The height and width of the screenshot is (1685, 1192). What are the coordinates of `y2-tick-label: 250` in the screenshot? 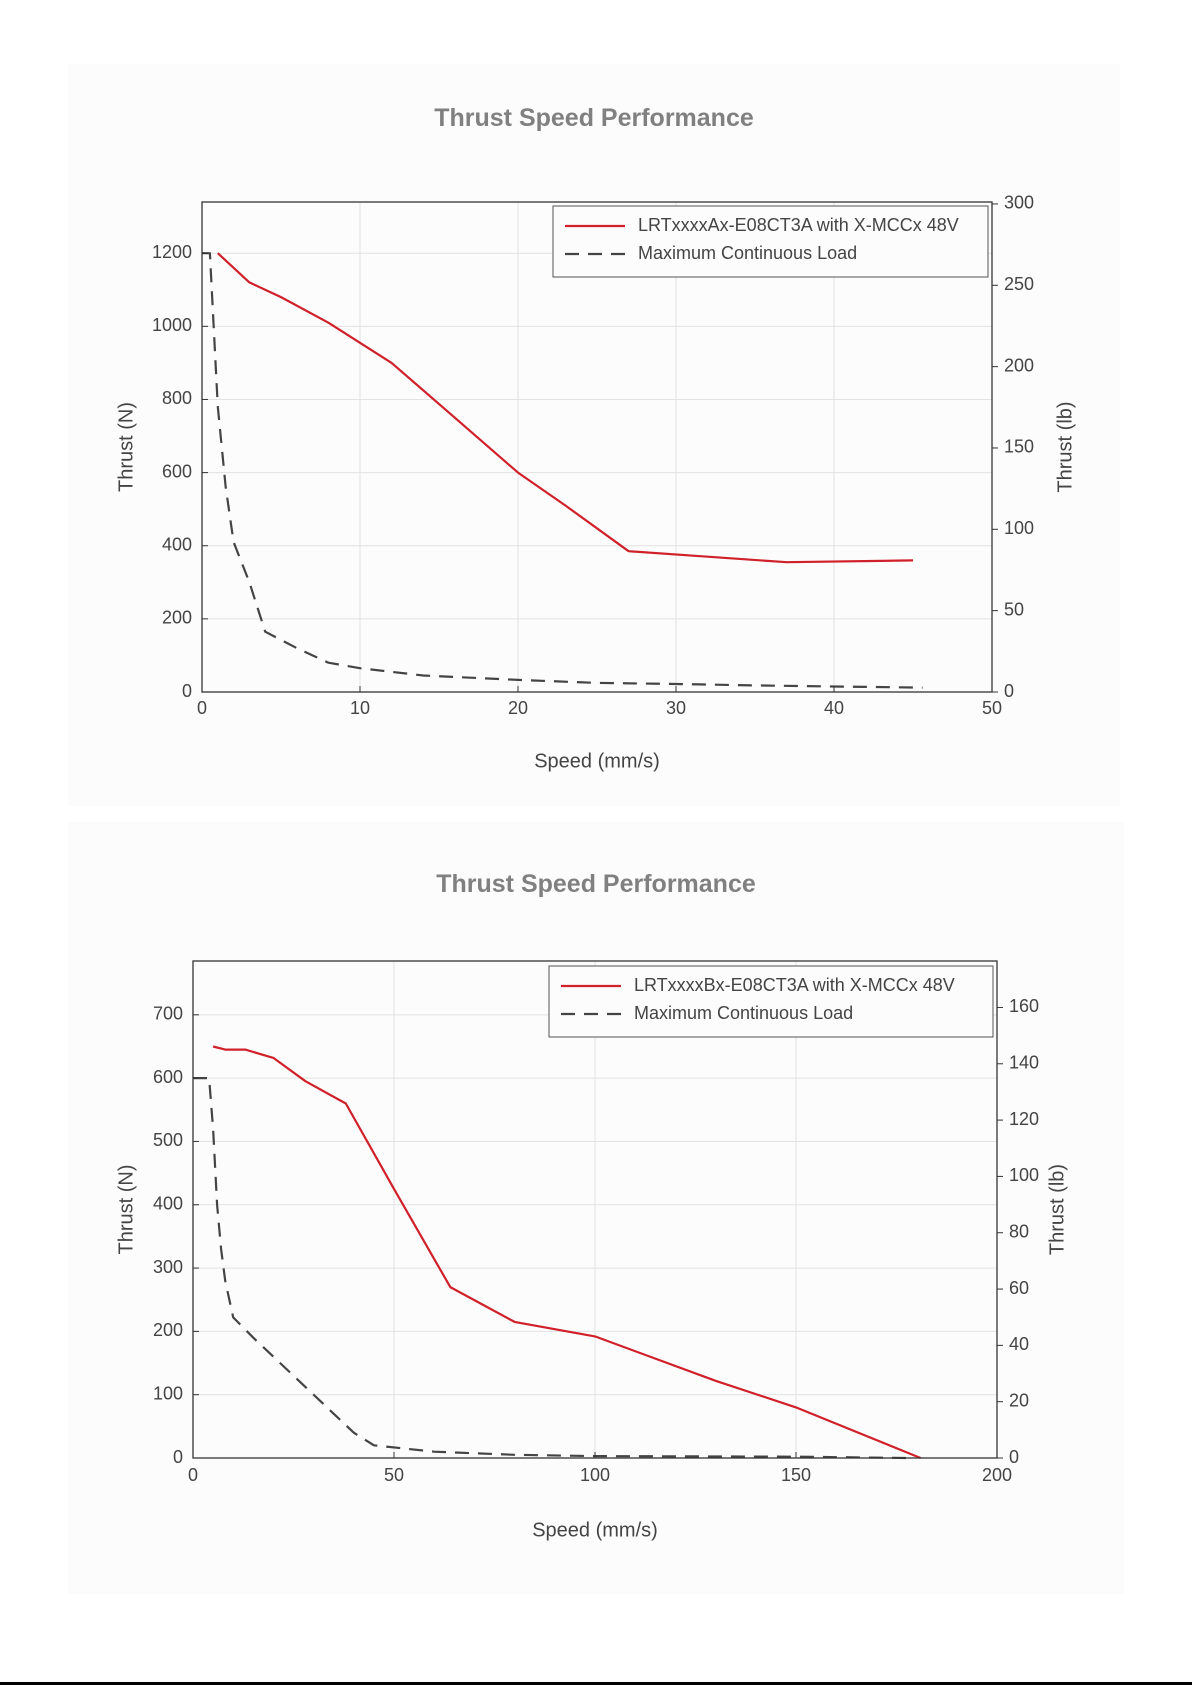 It's located at (1019, 284).